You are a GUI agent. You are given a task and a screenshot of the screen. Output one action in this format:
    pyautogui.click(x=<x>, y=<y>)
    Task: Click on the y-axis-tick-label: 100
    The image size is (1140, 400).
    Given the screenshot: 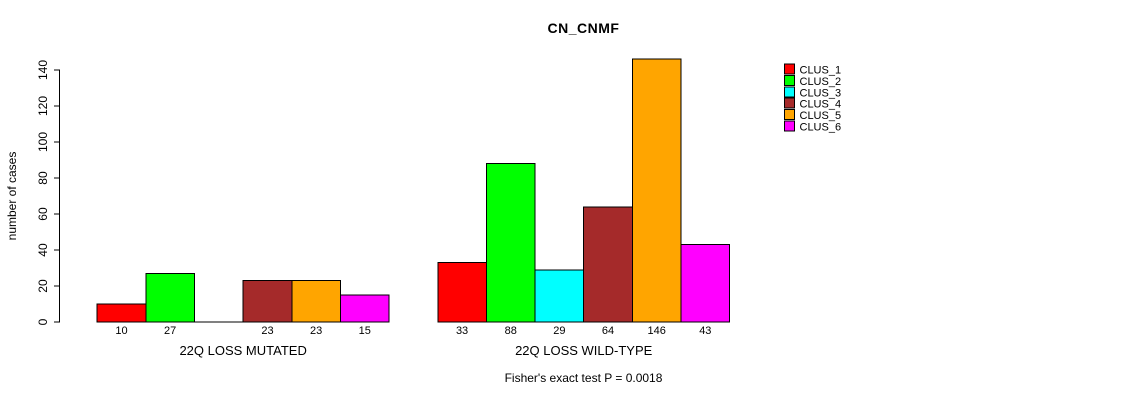 What is the action you would take?
    pyautogui.click(x=43, y=142)
    